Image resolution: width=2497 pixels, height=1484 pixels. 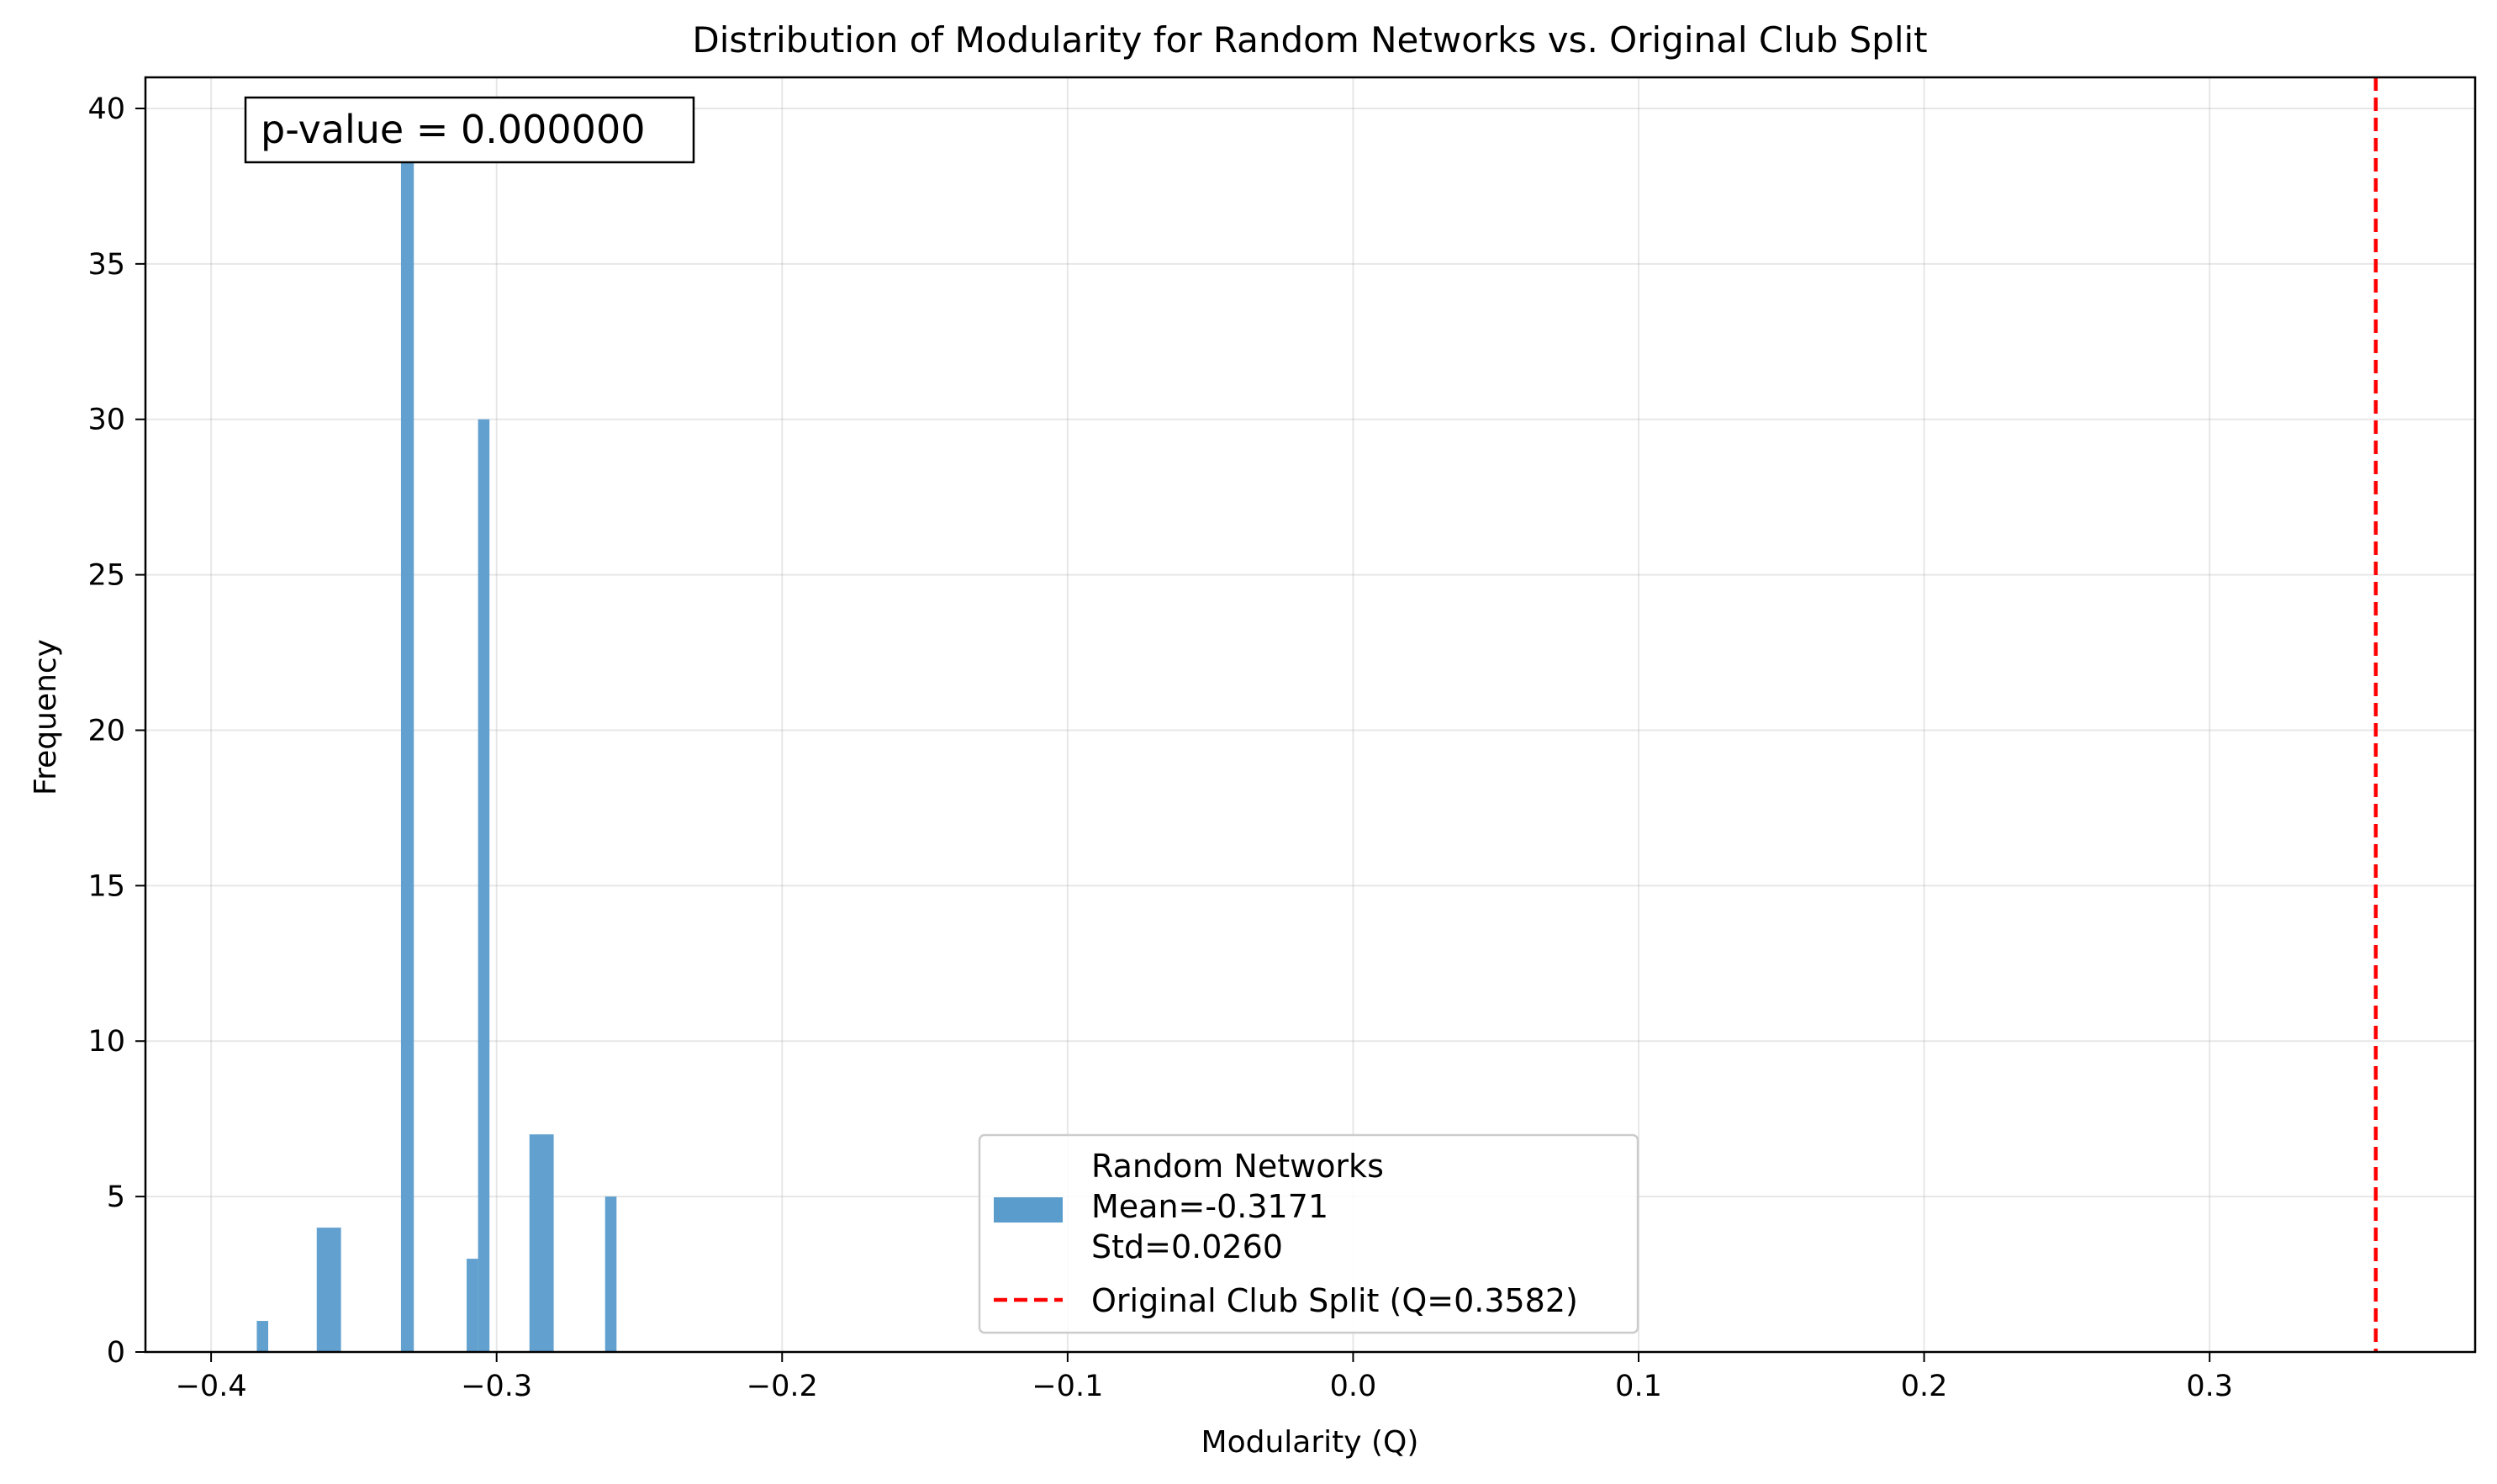 What do you see at coordinates (46, 717) in the screenshot?
I see `y-axis-label: Frequency` at bounding box center [46, 717].